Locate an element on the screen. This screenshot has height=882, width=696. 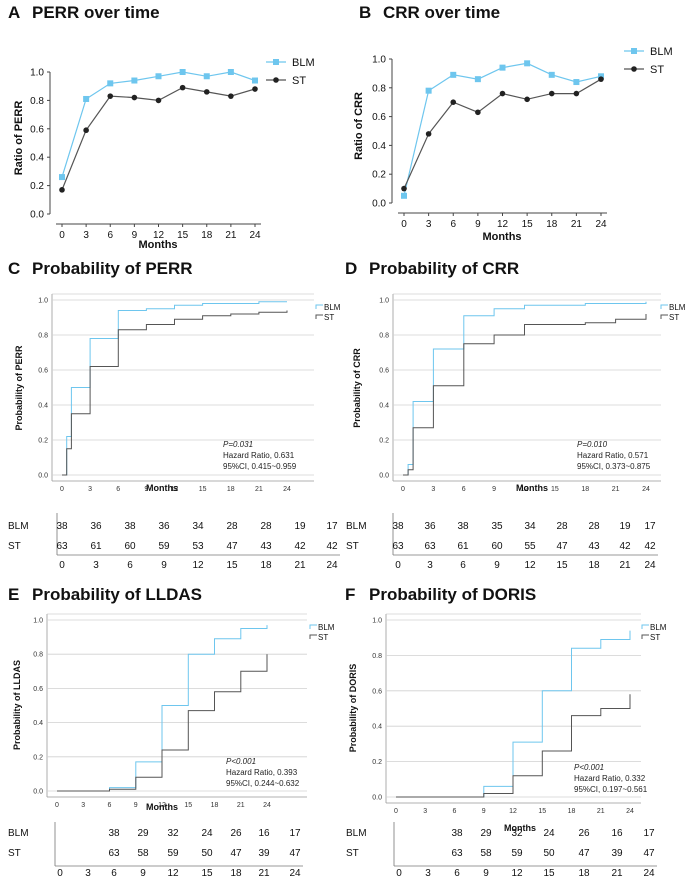
panel-title: Probability of DORIS is located at coordinates (452, 594).